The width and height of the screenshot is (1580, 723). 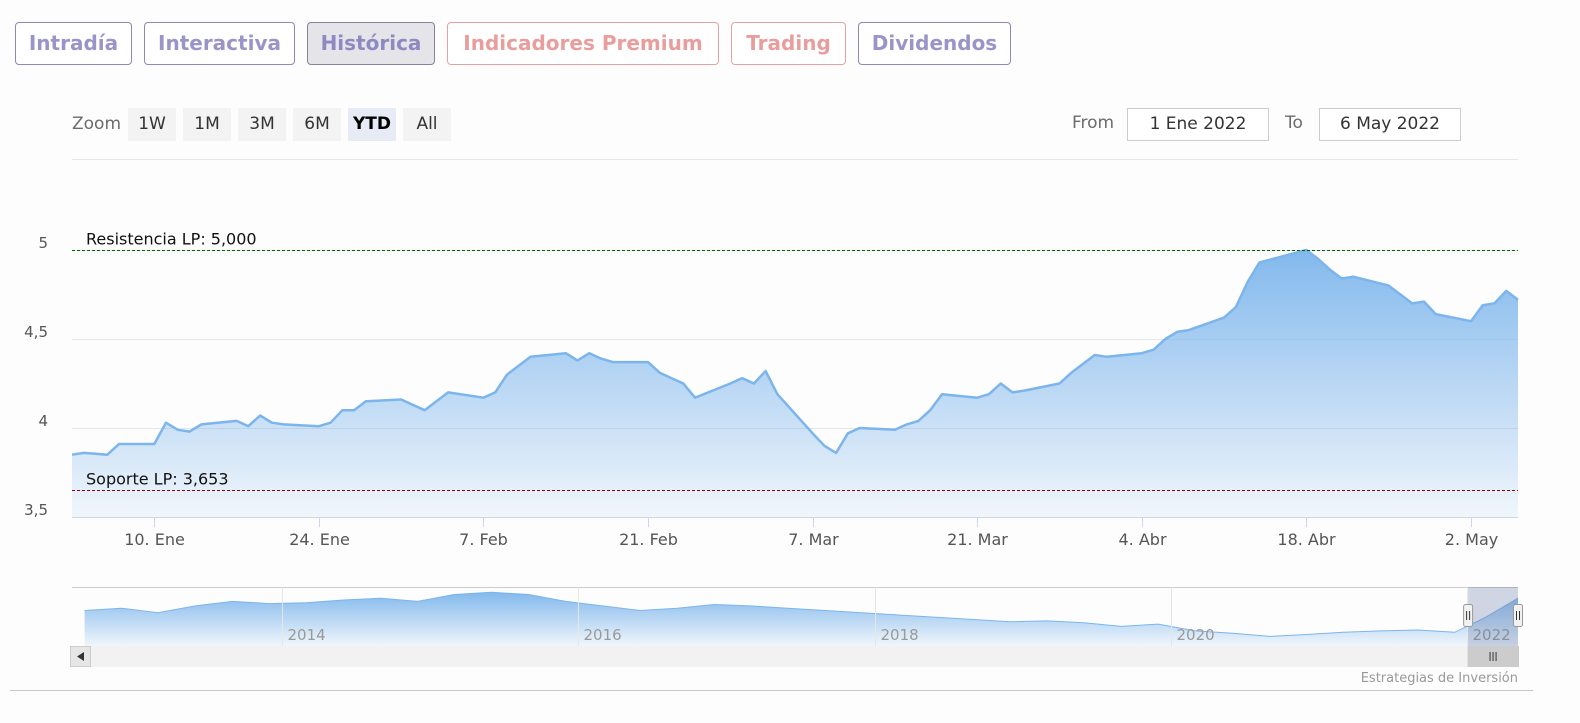 What do you see at coordinates (1439, 678) in the screenshot?
I see `credits-label: Estrategias de Inversión` at bounding box center [1439, 678].